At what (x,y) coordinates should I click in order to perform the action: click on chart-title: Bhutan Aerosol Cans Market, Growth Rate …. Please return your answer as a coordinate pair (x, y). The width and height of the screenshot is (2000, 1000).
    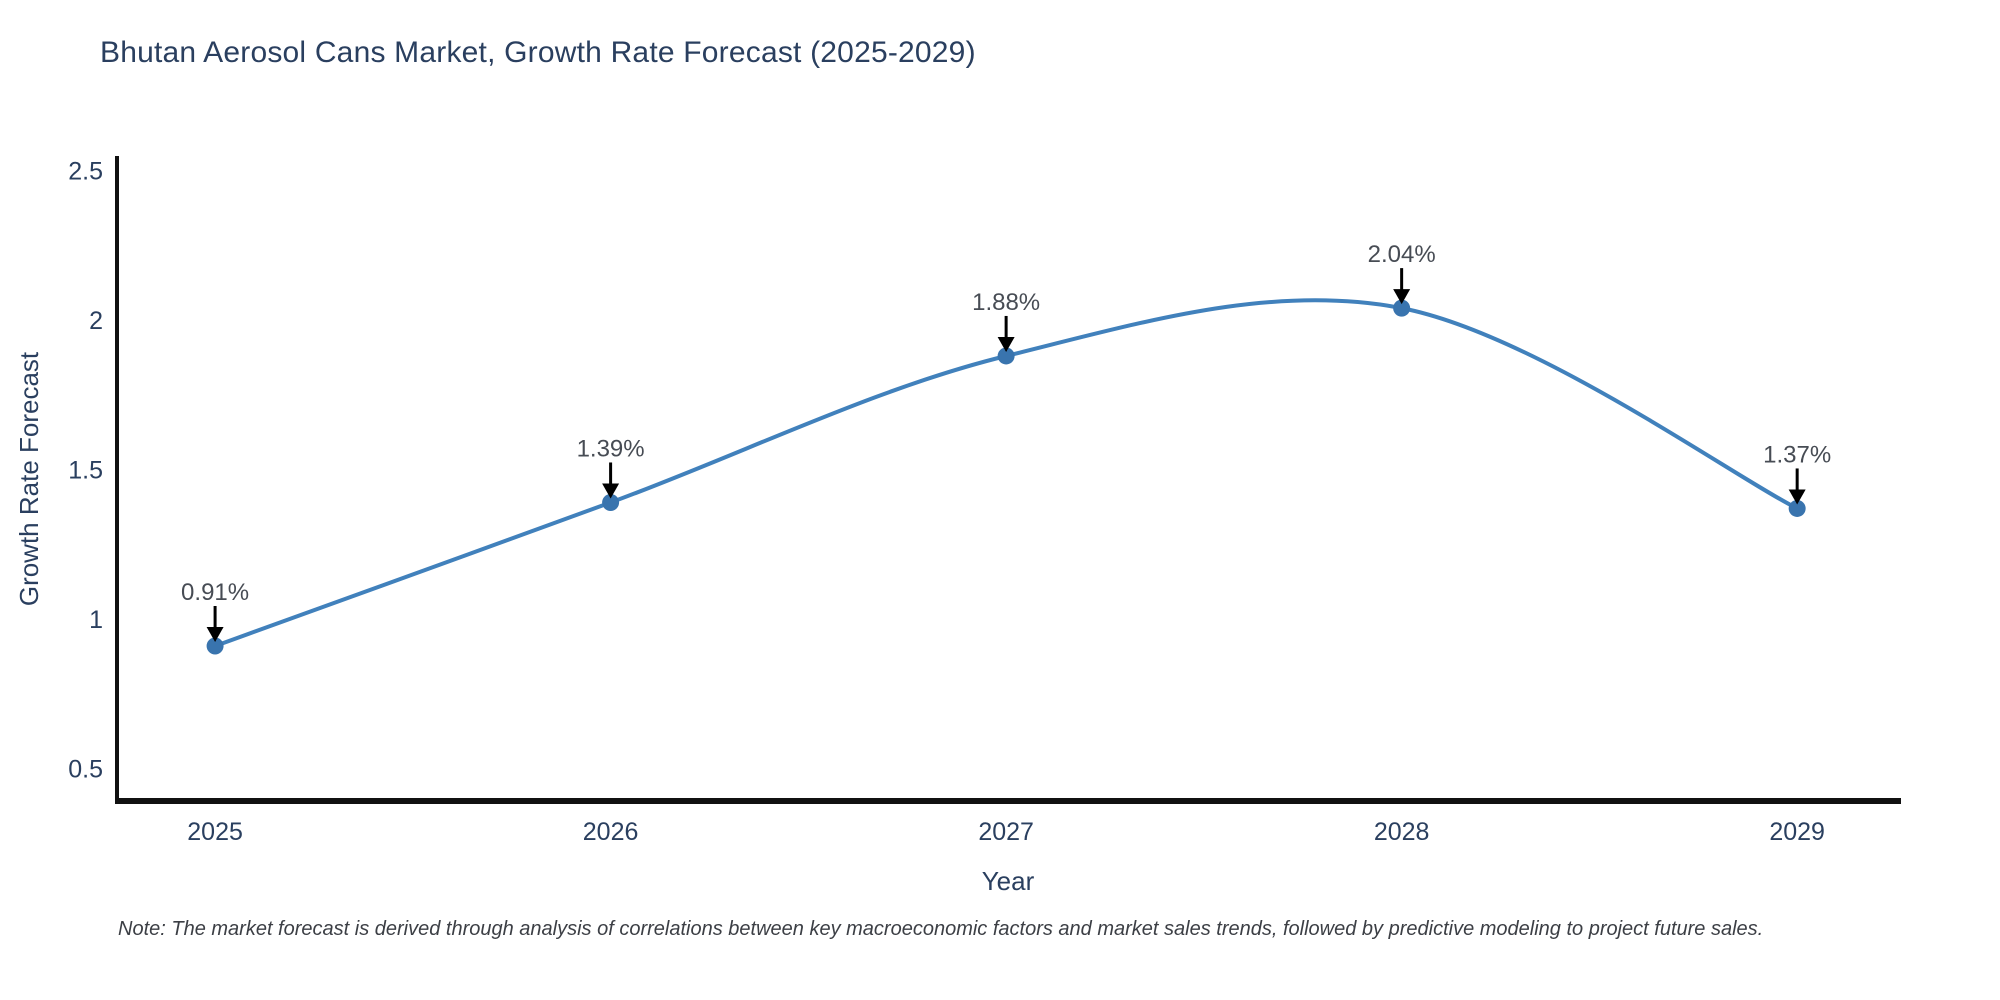
    Looking at the image, I should click on (538, 52).